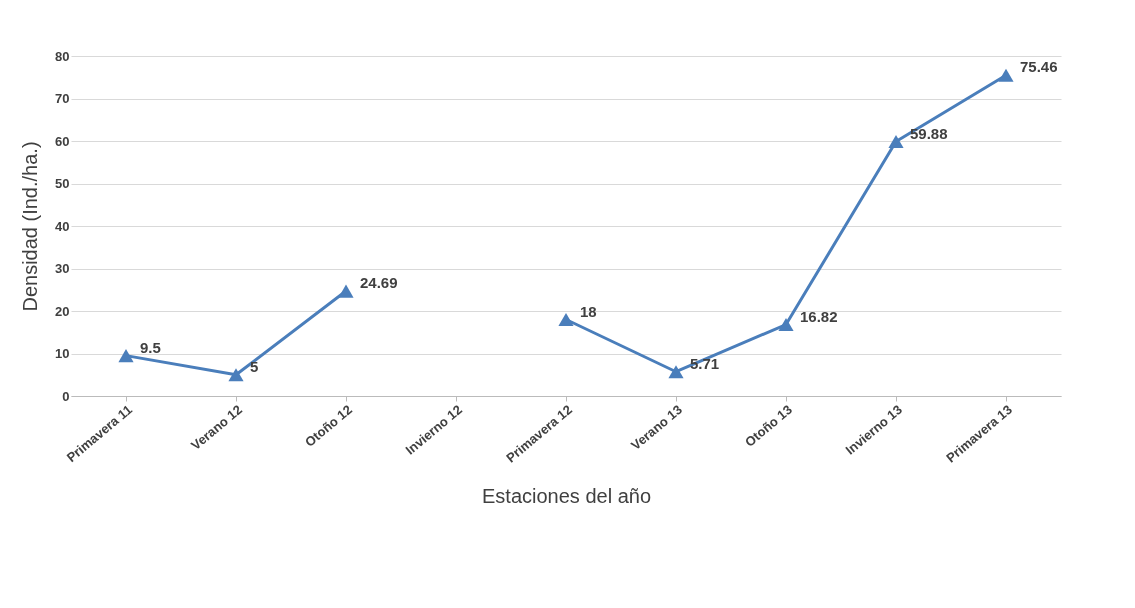  I want to click on y-tick-label: 40, so click(62, 226).